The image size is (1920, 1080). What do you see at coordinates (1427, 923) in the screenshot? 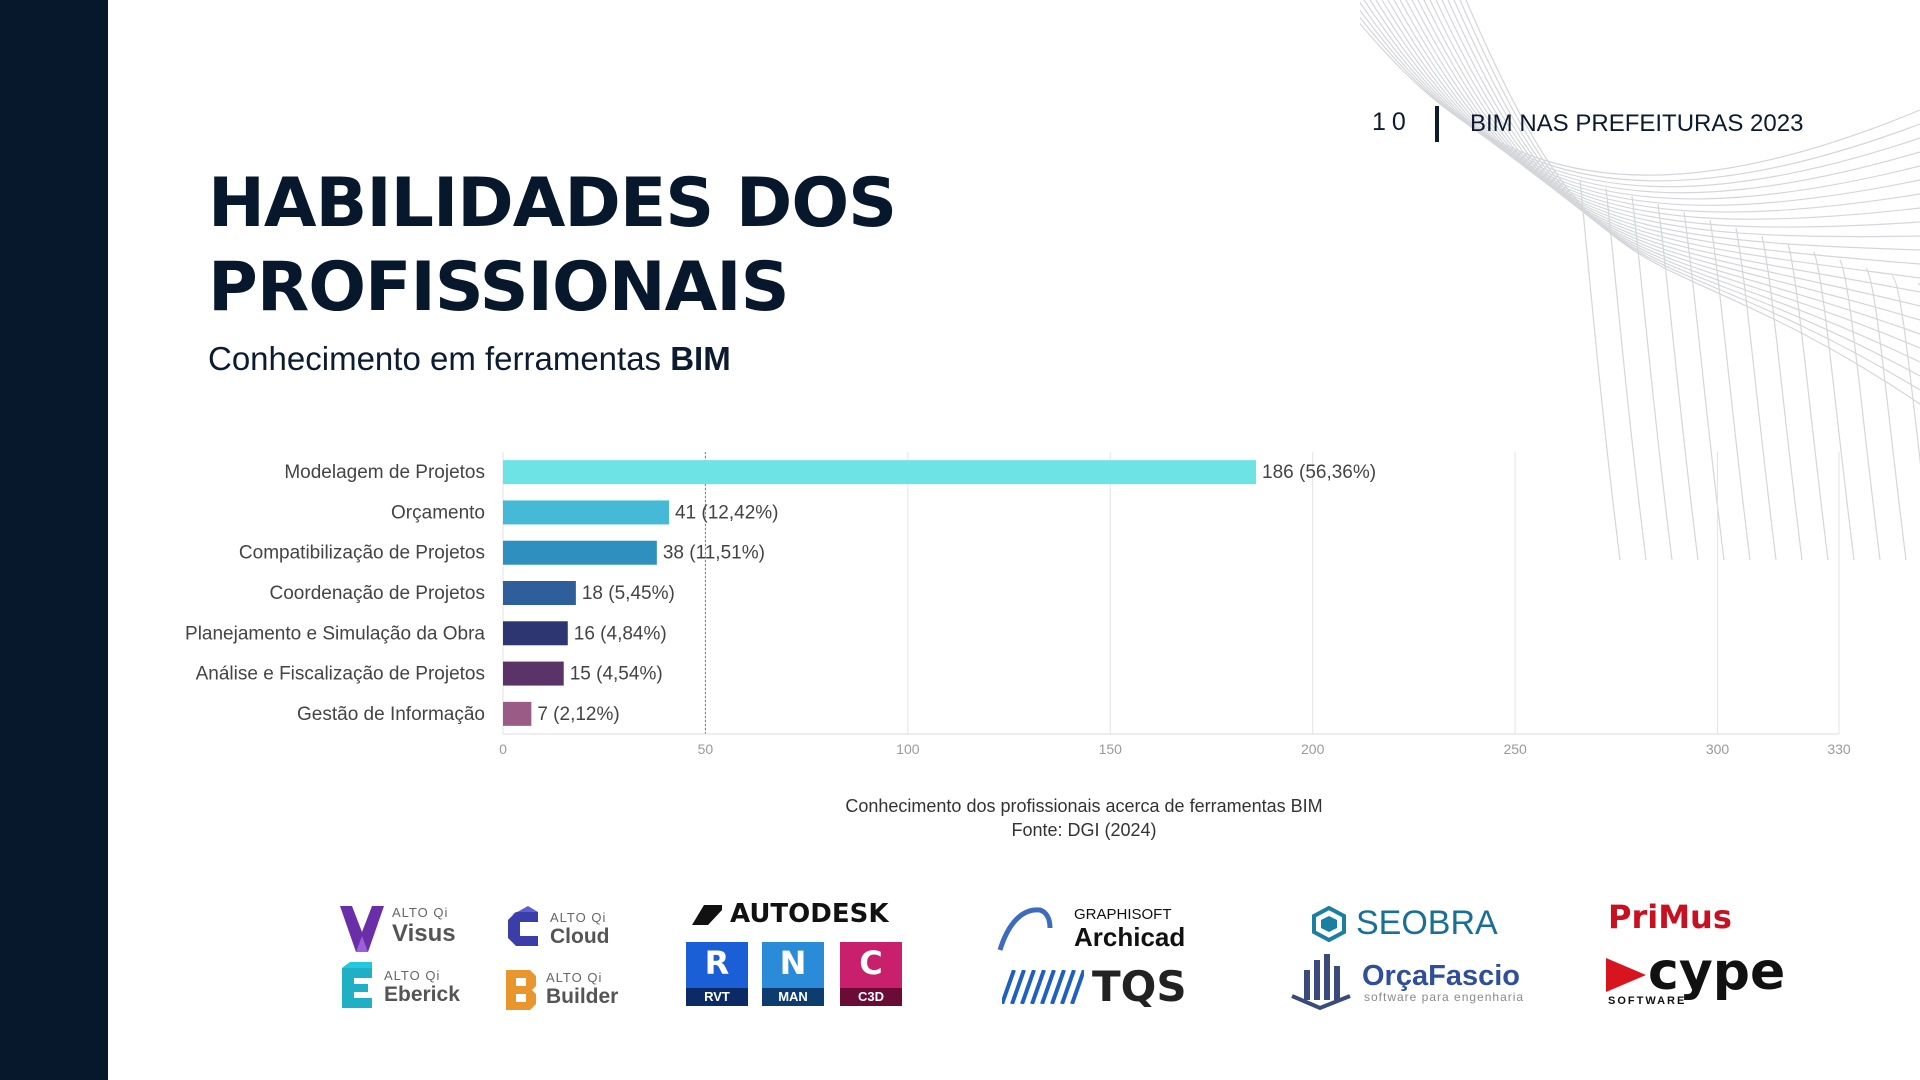
I see `seobra-wordmark: SEOBRA` at bounding box center [1427, 923].